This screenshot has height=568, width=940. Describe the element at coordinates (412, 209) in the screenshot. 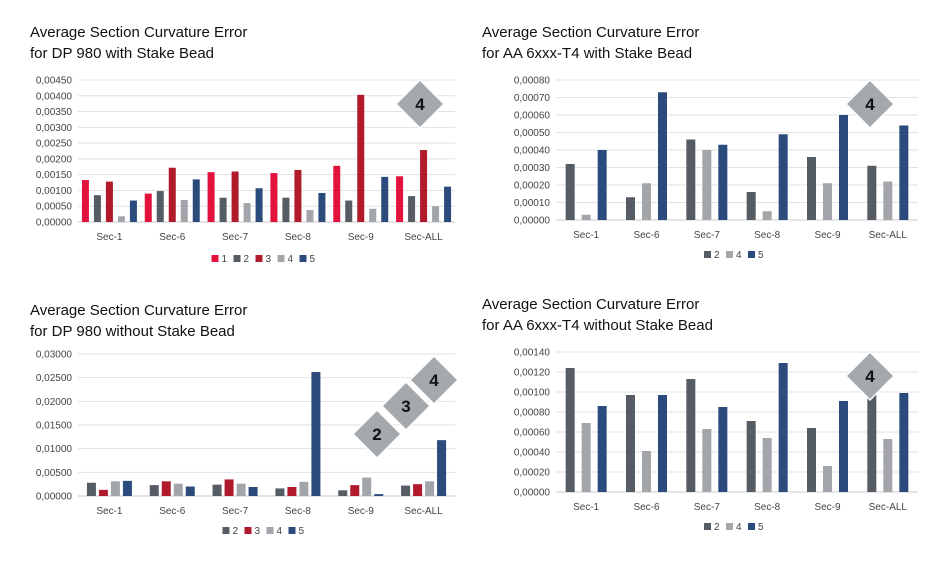

I see `bar-series-2-sec-all` at that location.